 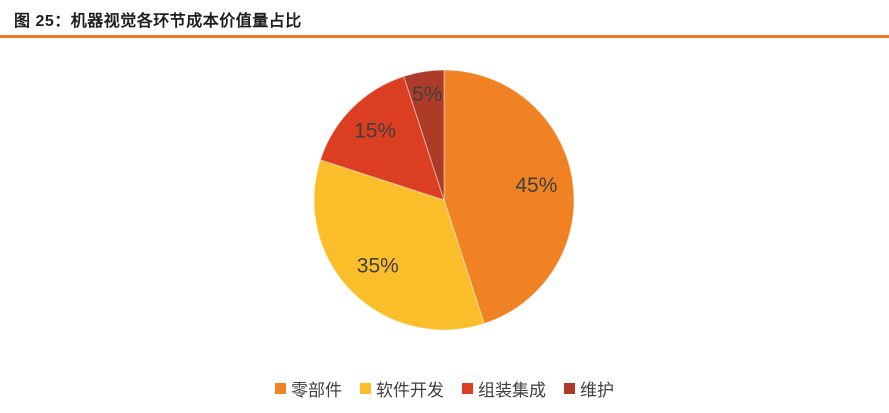 I want to click on legend-item-软件开发: 软件开发, so click(x=402, y=388).